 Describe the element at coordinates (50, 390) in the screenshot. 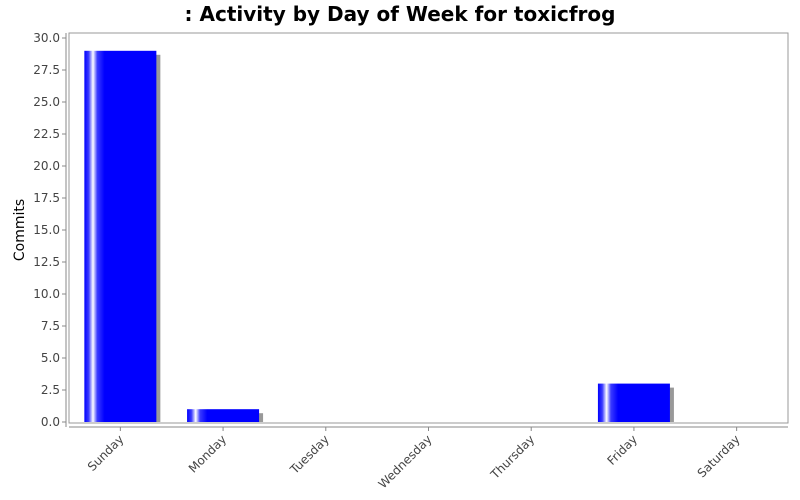

I see `y-tick-label: 2.5` at that location.